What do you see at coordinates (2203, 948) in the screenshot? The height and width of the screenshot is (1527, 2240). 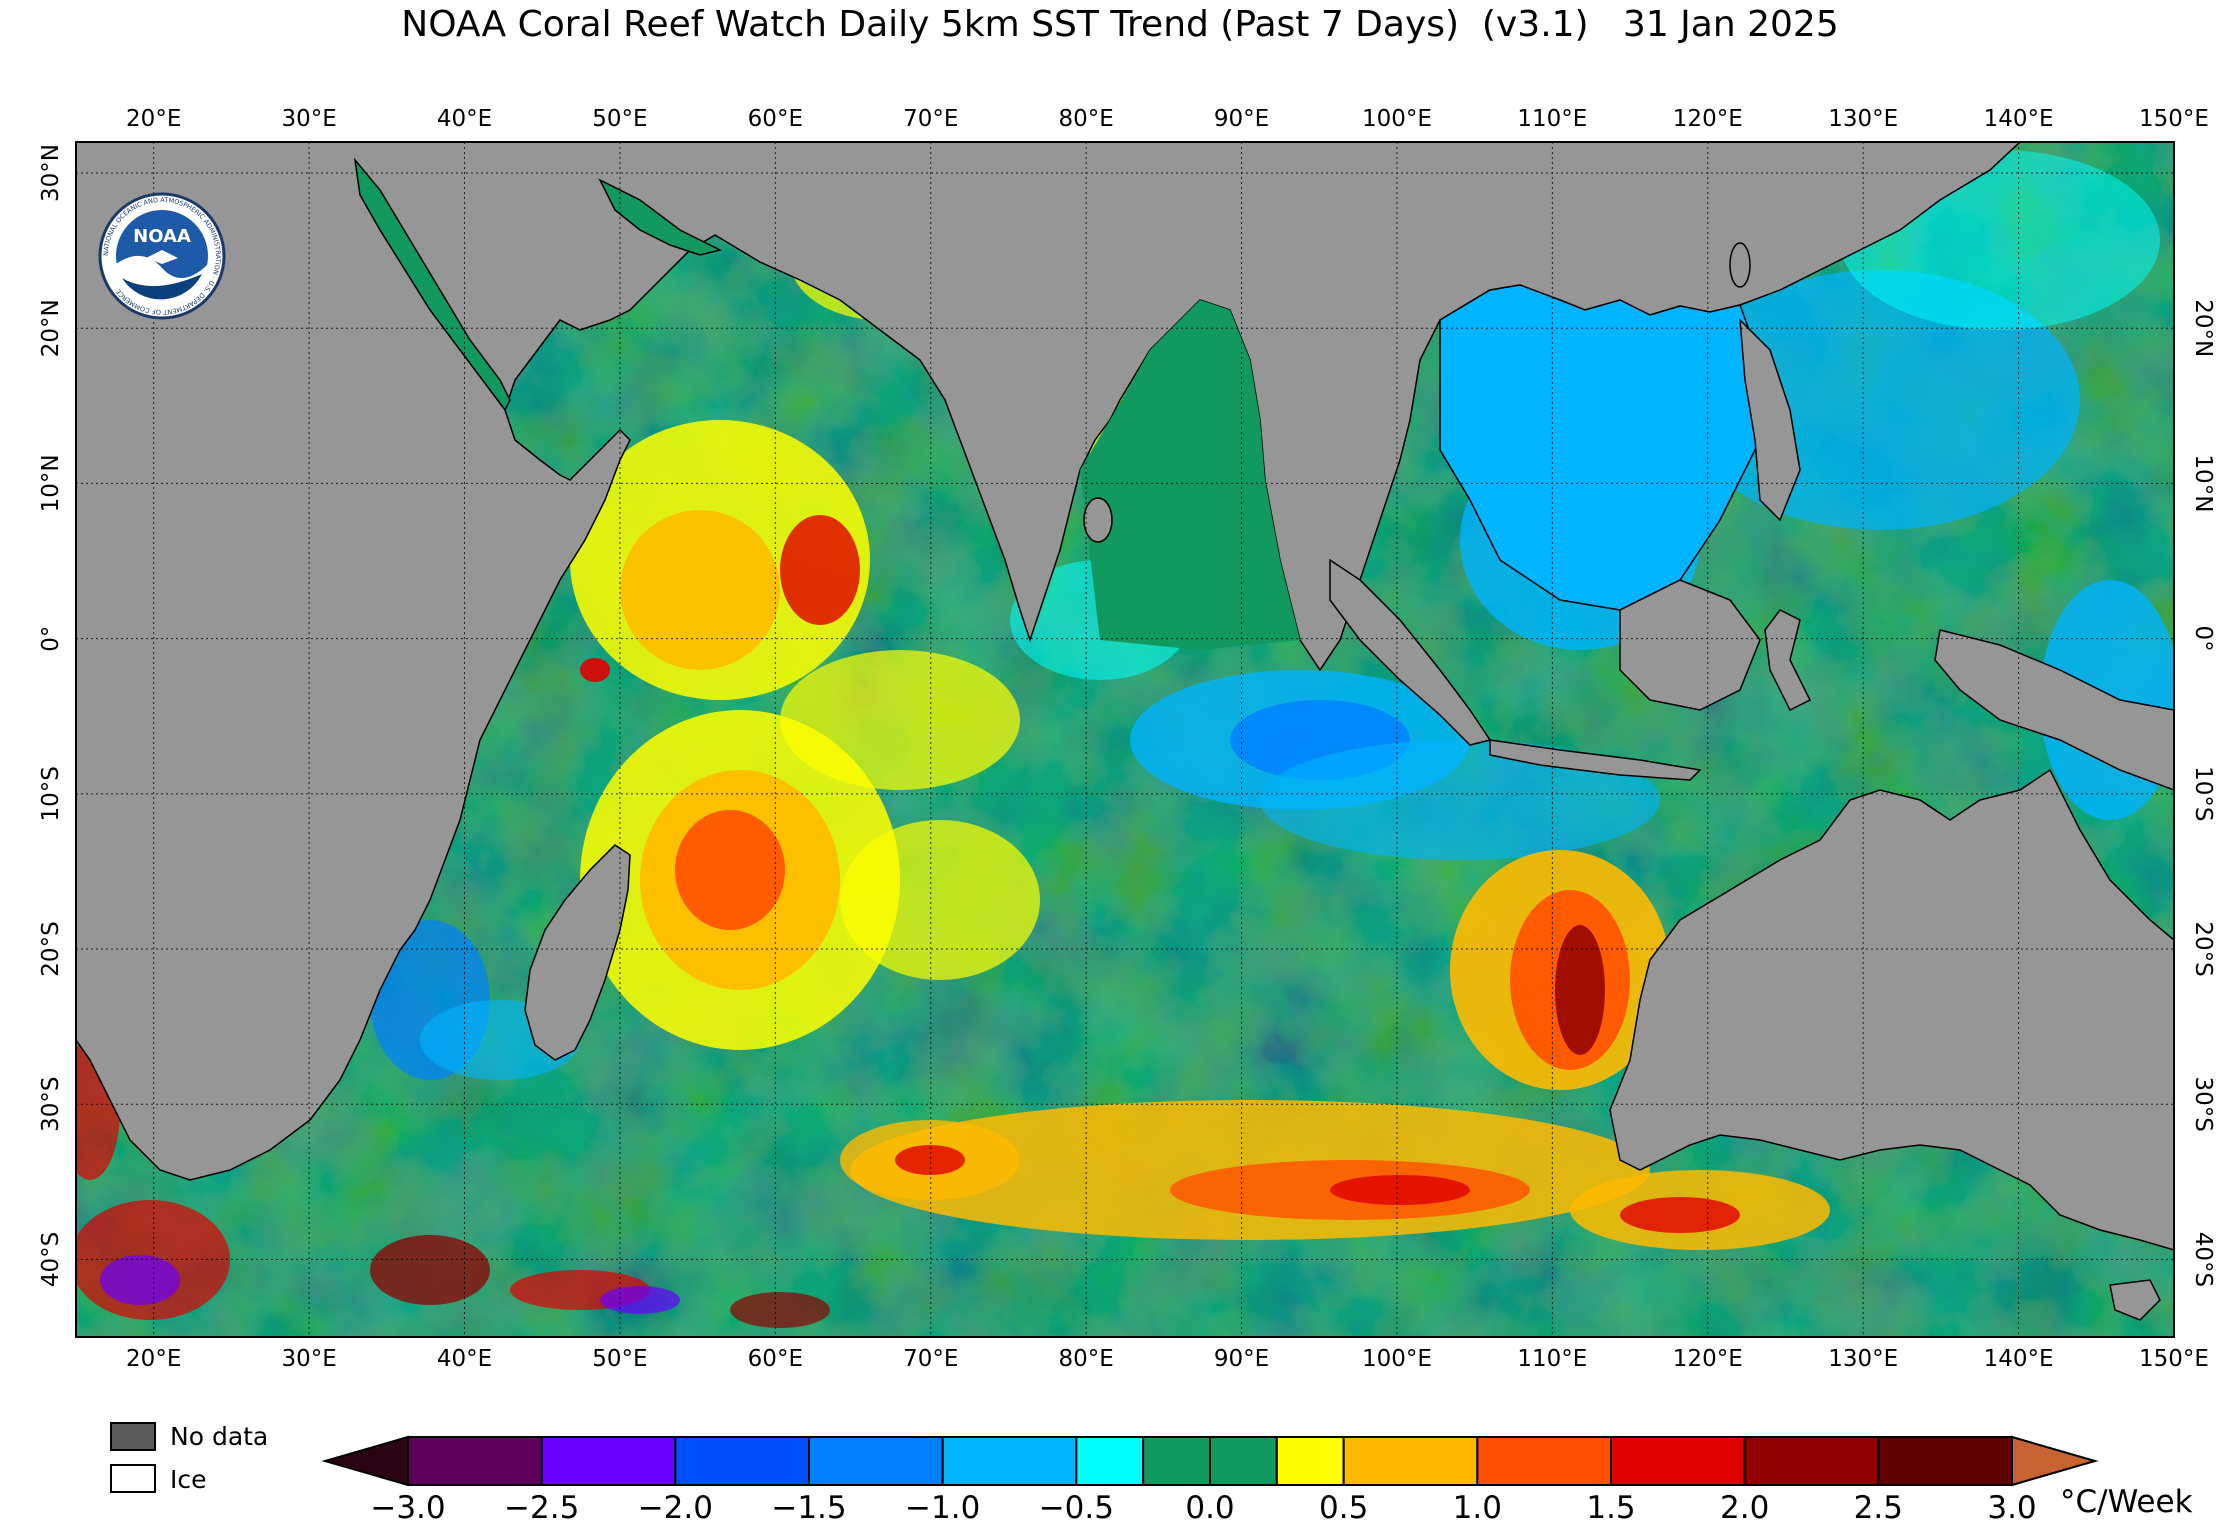 I see `lat-tick-right-label: 20°S` at bounding box center [2203, 948].